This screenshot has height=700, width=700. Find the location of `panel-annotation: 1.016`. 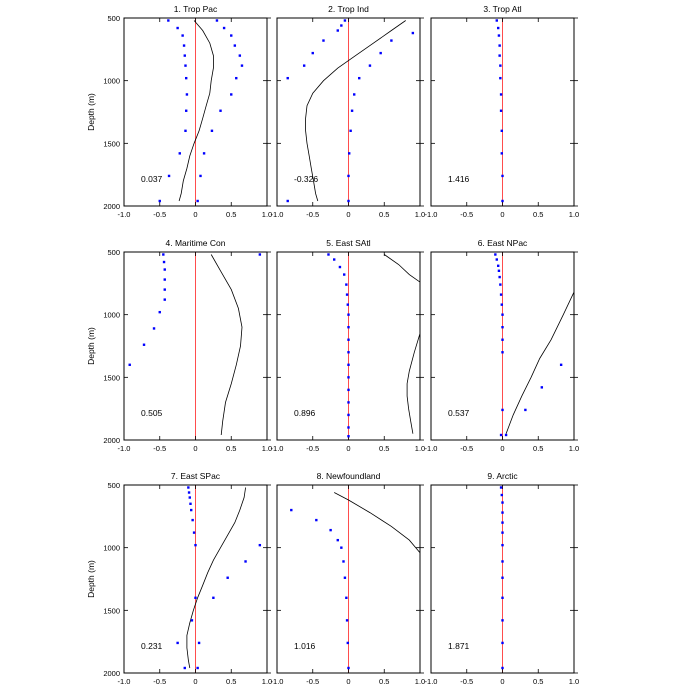

panel-annotation: 1.016 is located at coordinates (305, 646).